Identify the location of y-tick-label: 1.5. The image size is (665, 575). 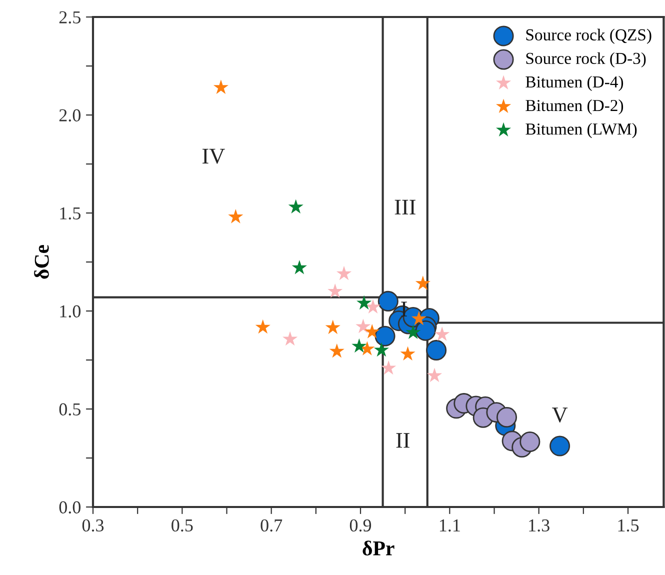
(70, 213).